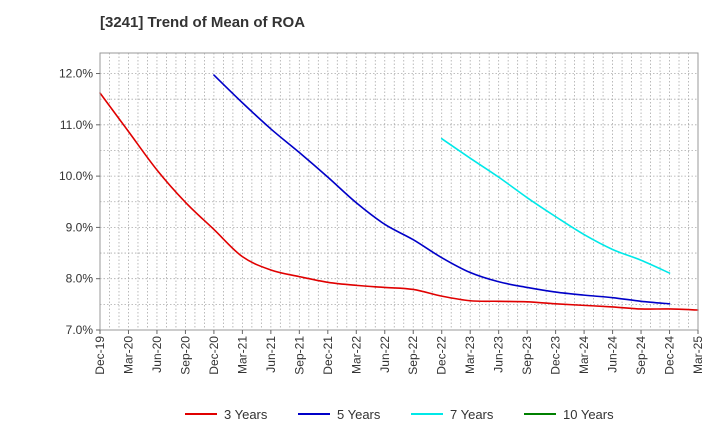  Describe the element at coordinates (80, 279) in the screenshot. I see `y-tick-label: 8.0%` at that location.